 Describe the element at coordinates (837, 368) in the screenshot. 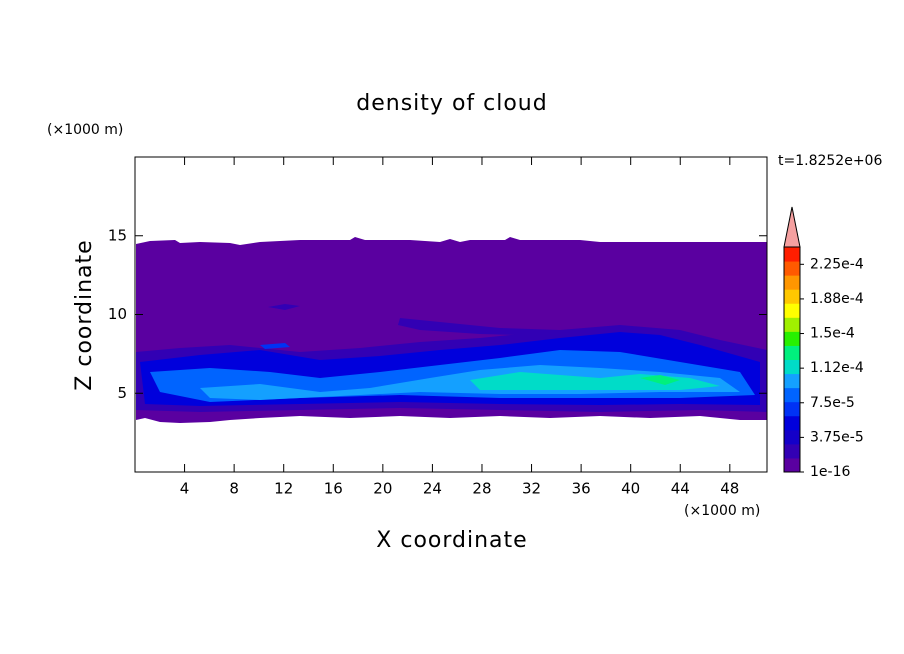

I see `colorbar-tick-label: 1.12e-4` at that location.